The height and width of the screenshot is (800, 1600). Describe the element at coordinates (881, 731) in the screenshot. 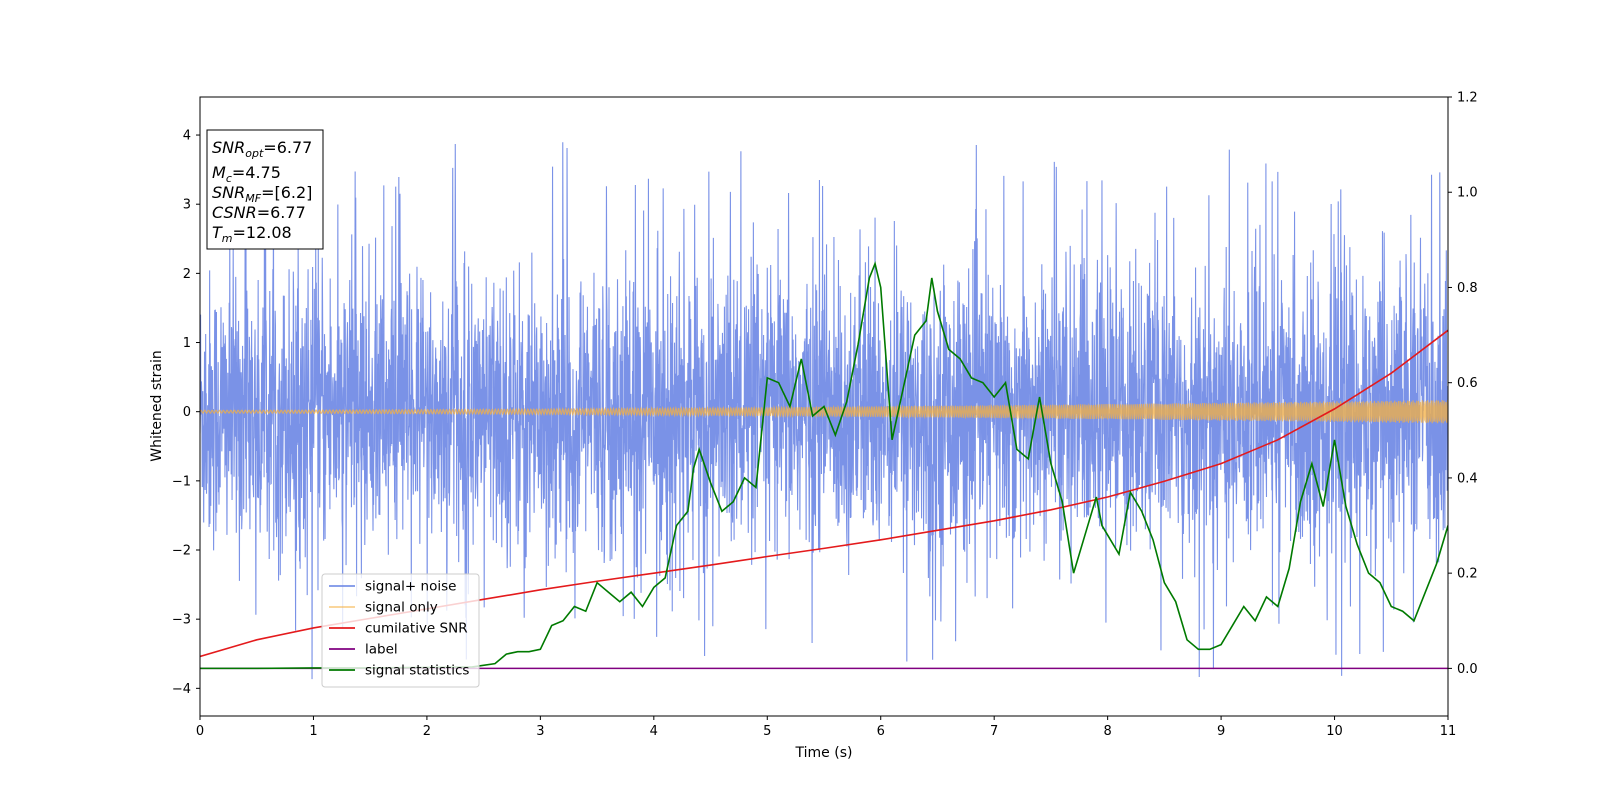

I see `x-tick-label: 6` at that location.